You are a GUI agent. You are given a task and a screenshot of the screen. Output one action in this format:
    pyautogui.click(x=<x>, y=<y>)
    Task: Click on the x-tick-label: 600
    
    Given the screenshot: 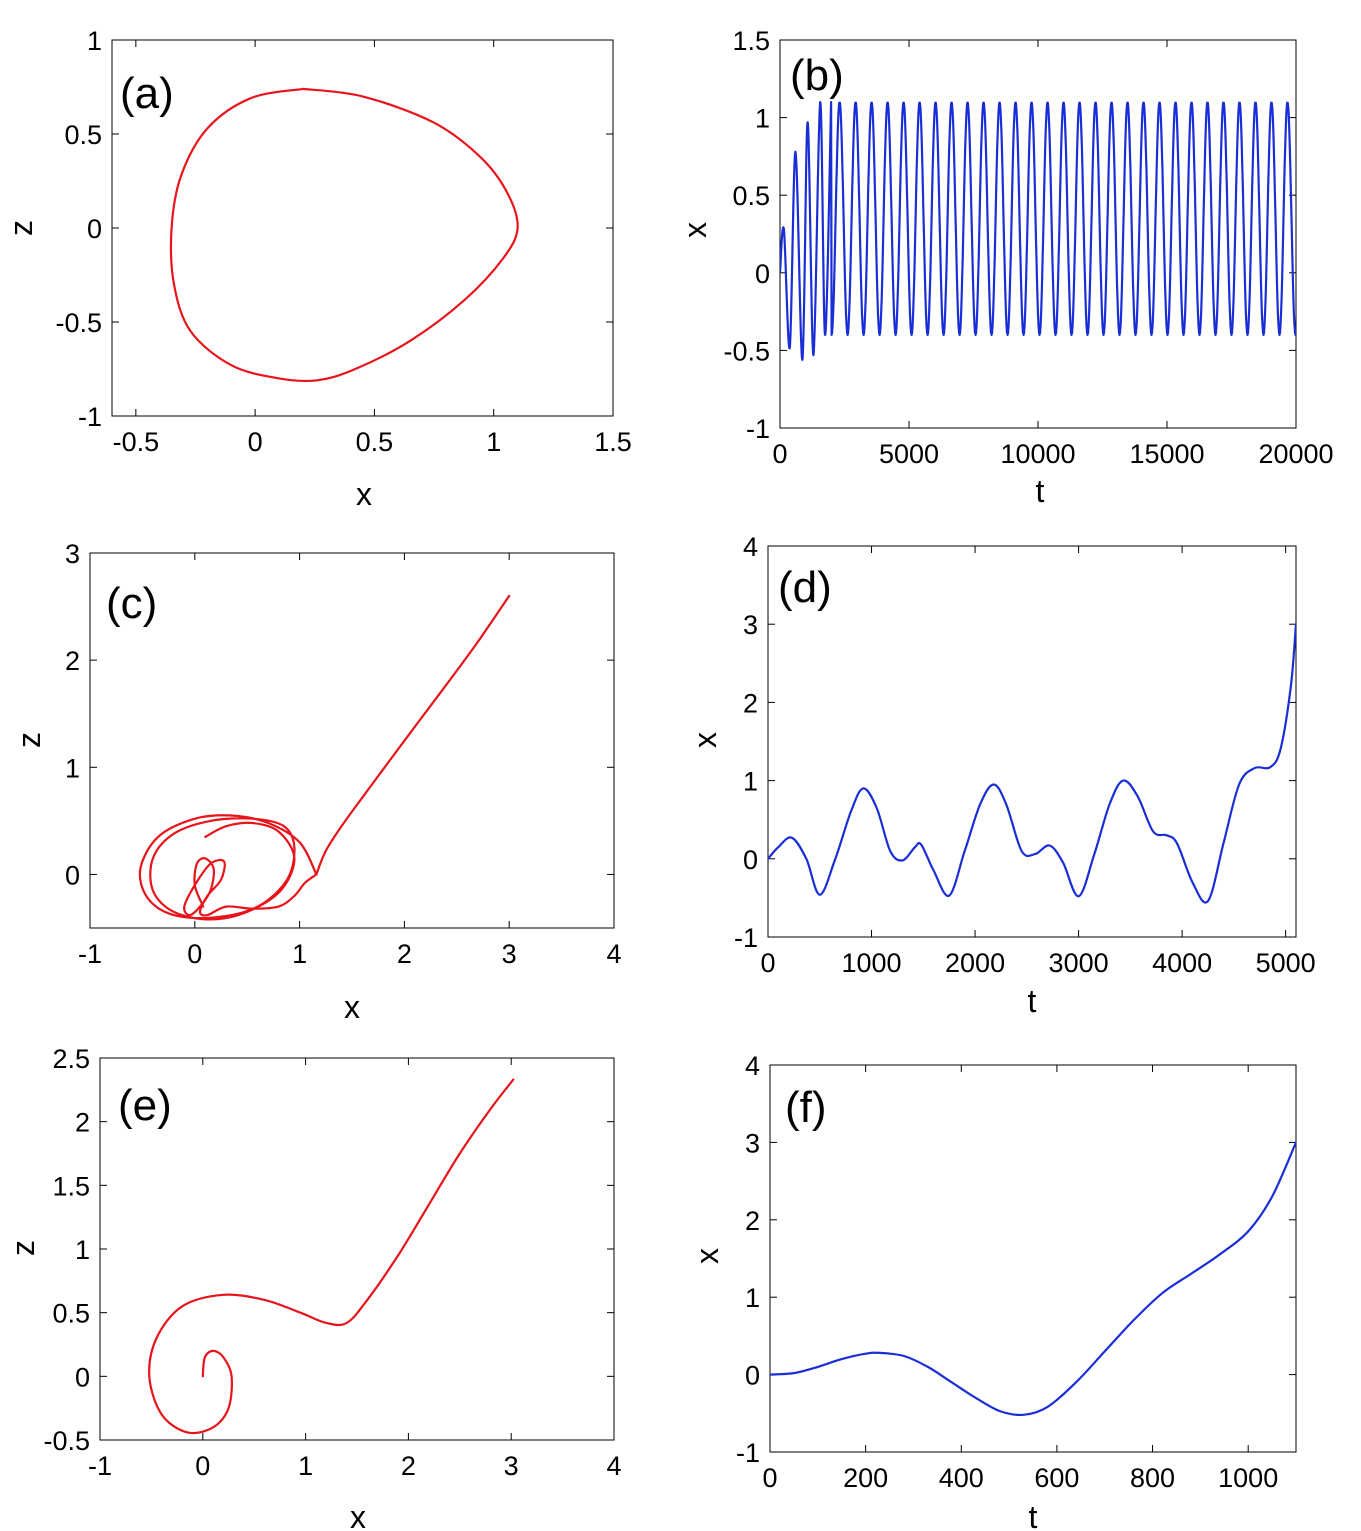 What is the action you would take?
    pyautogui.click(x=1056, y=1478)
    